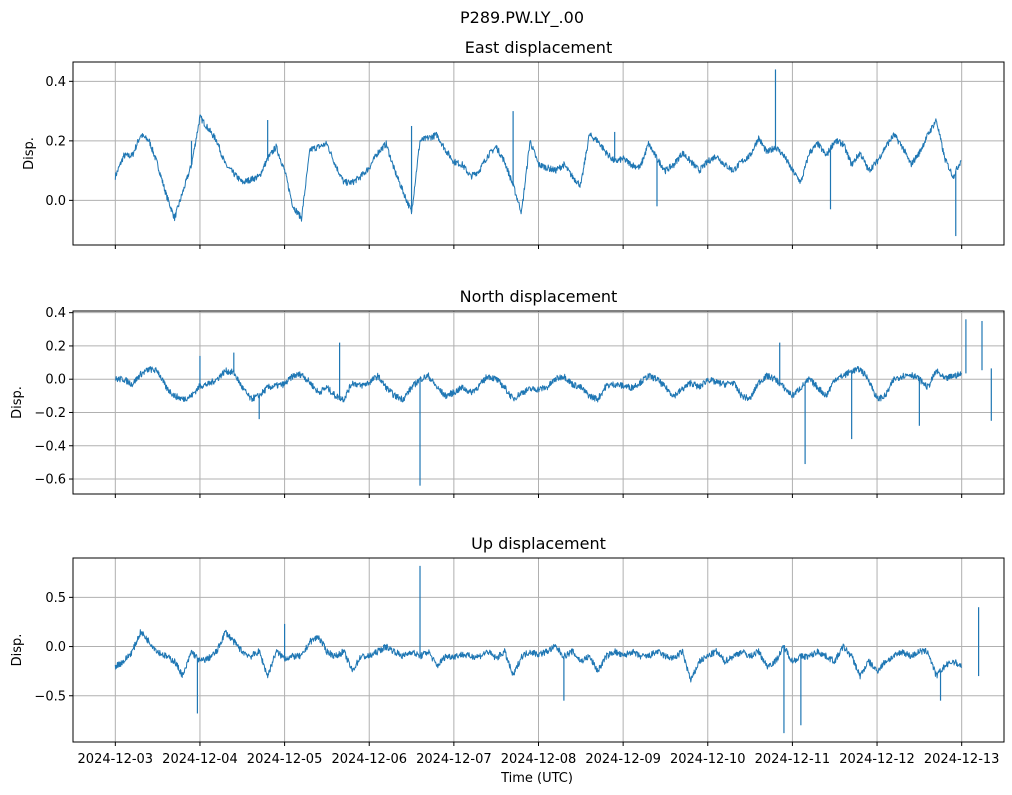 The width and height of the screenshot is (1012, 795). I want to click on x-tick-label: 2024-12-04, so click(200, 759).